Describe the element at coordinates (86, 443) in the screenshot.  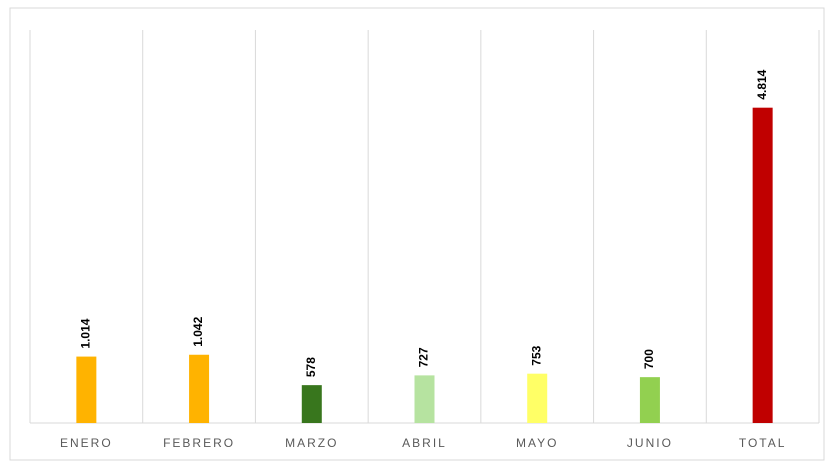
I see `x-tick-label: ENERO` at that location.